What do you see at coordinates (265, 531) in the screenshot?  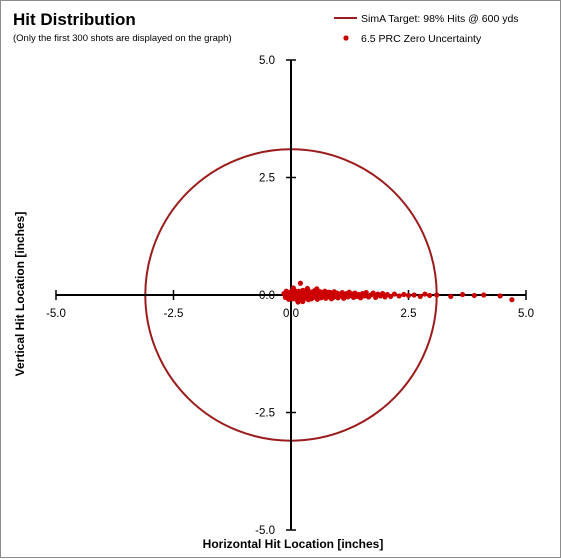 I see `y-tick-label: -5.0` at bounding box center [265, 531].